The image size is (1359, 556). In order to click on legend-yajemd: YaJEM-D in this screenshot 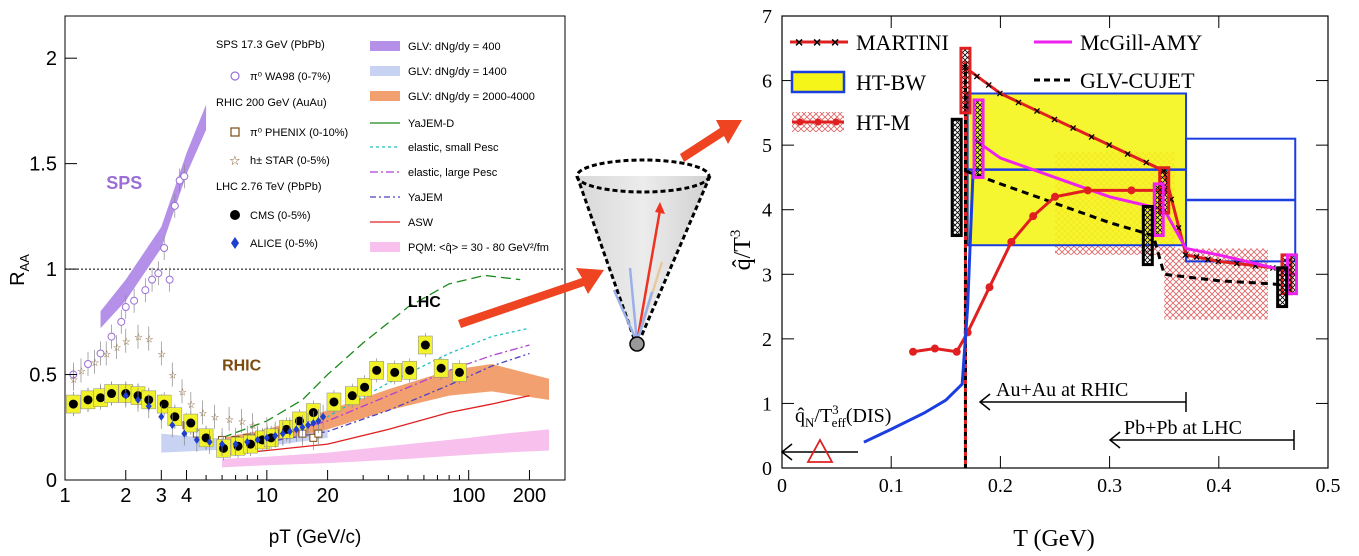, I will do `click(431, 124)`.